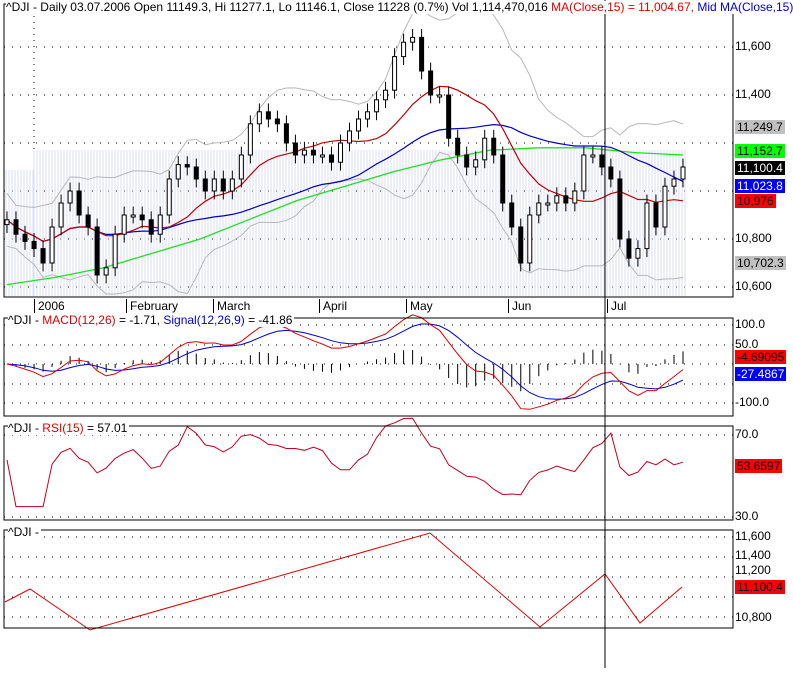 The width and height of the screenshot is (793, 678). What do you see at coordinates (753, 286) in the screenshot?
I see `y-axis-tick-label: 10,600` at bounding box center [753, 286].